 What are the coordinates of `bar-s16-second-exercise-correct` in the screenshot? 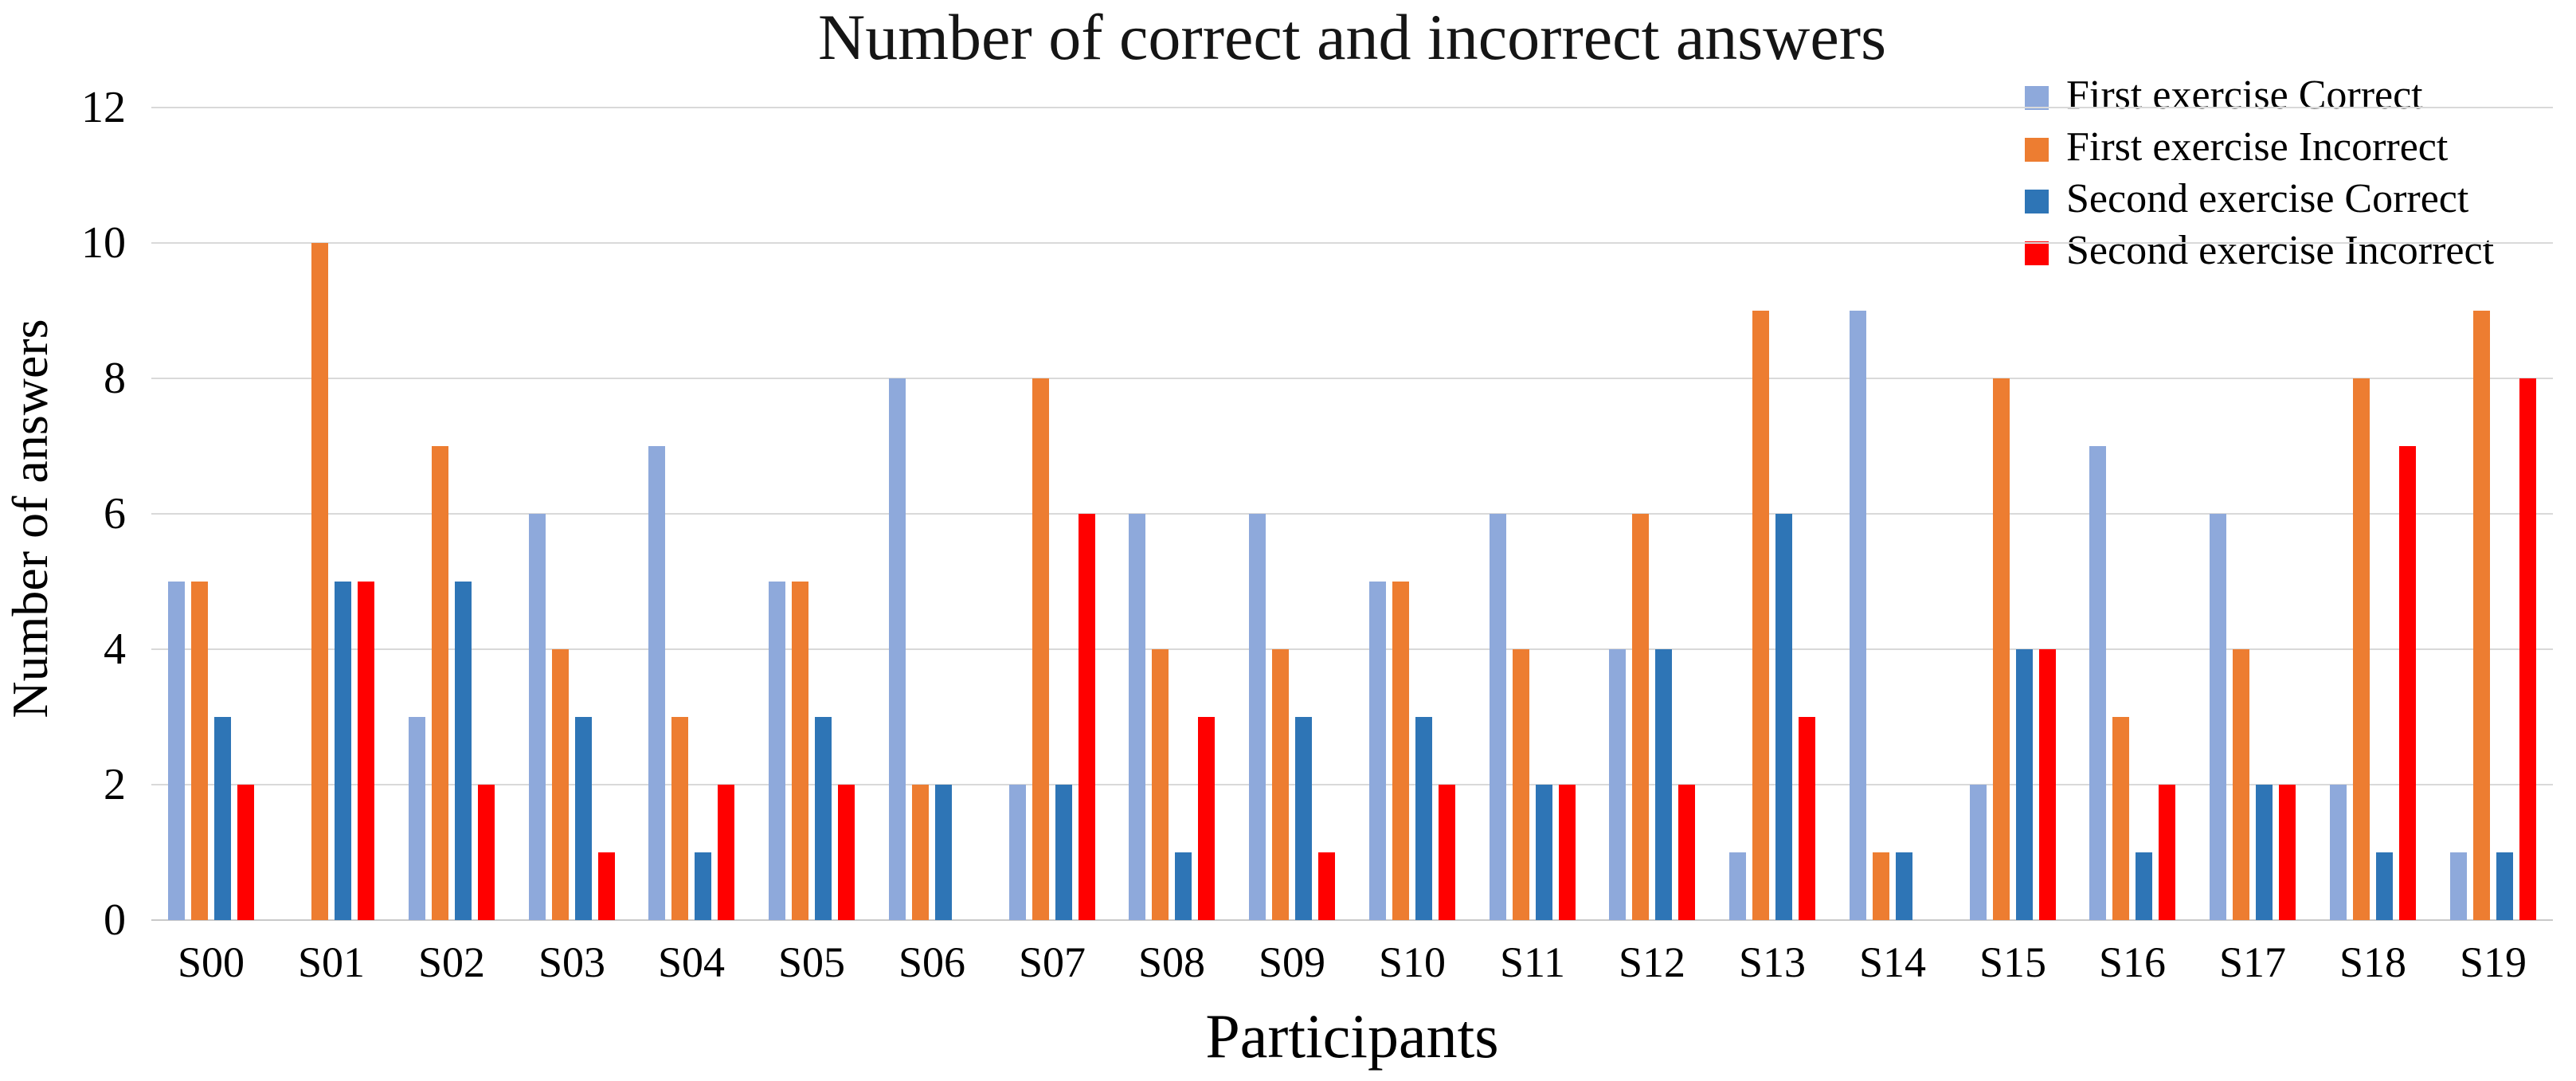 It's located at (2144, 886).